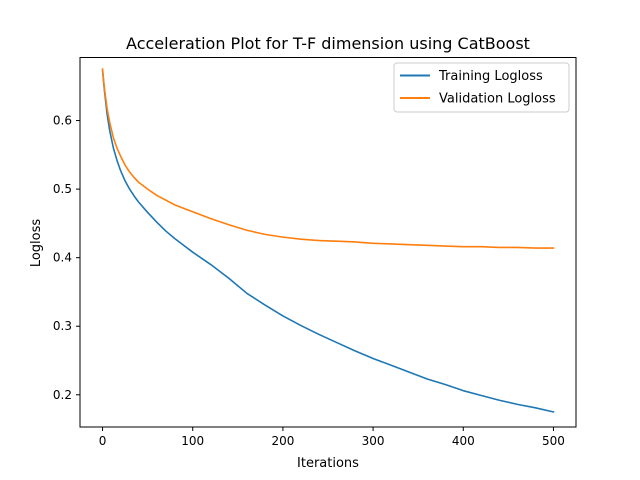 This screenshot has height=480, width=640. Describe the element at coordinates (332, 437) in the screenshot. I see `x-axis: 0 100 200 300 400 500` at that location.